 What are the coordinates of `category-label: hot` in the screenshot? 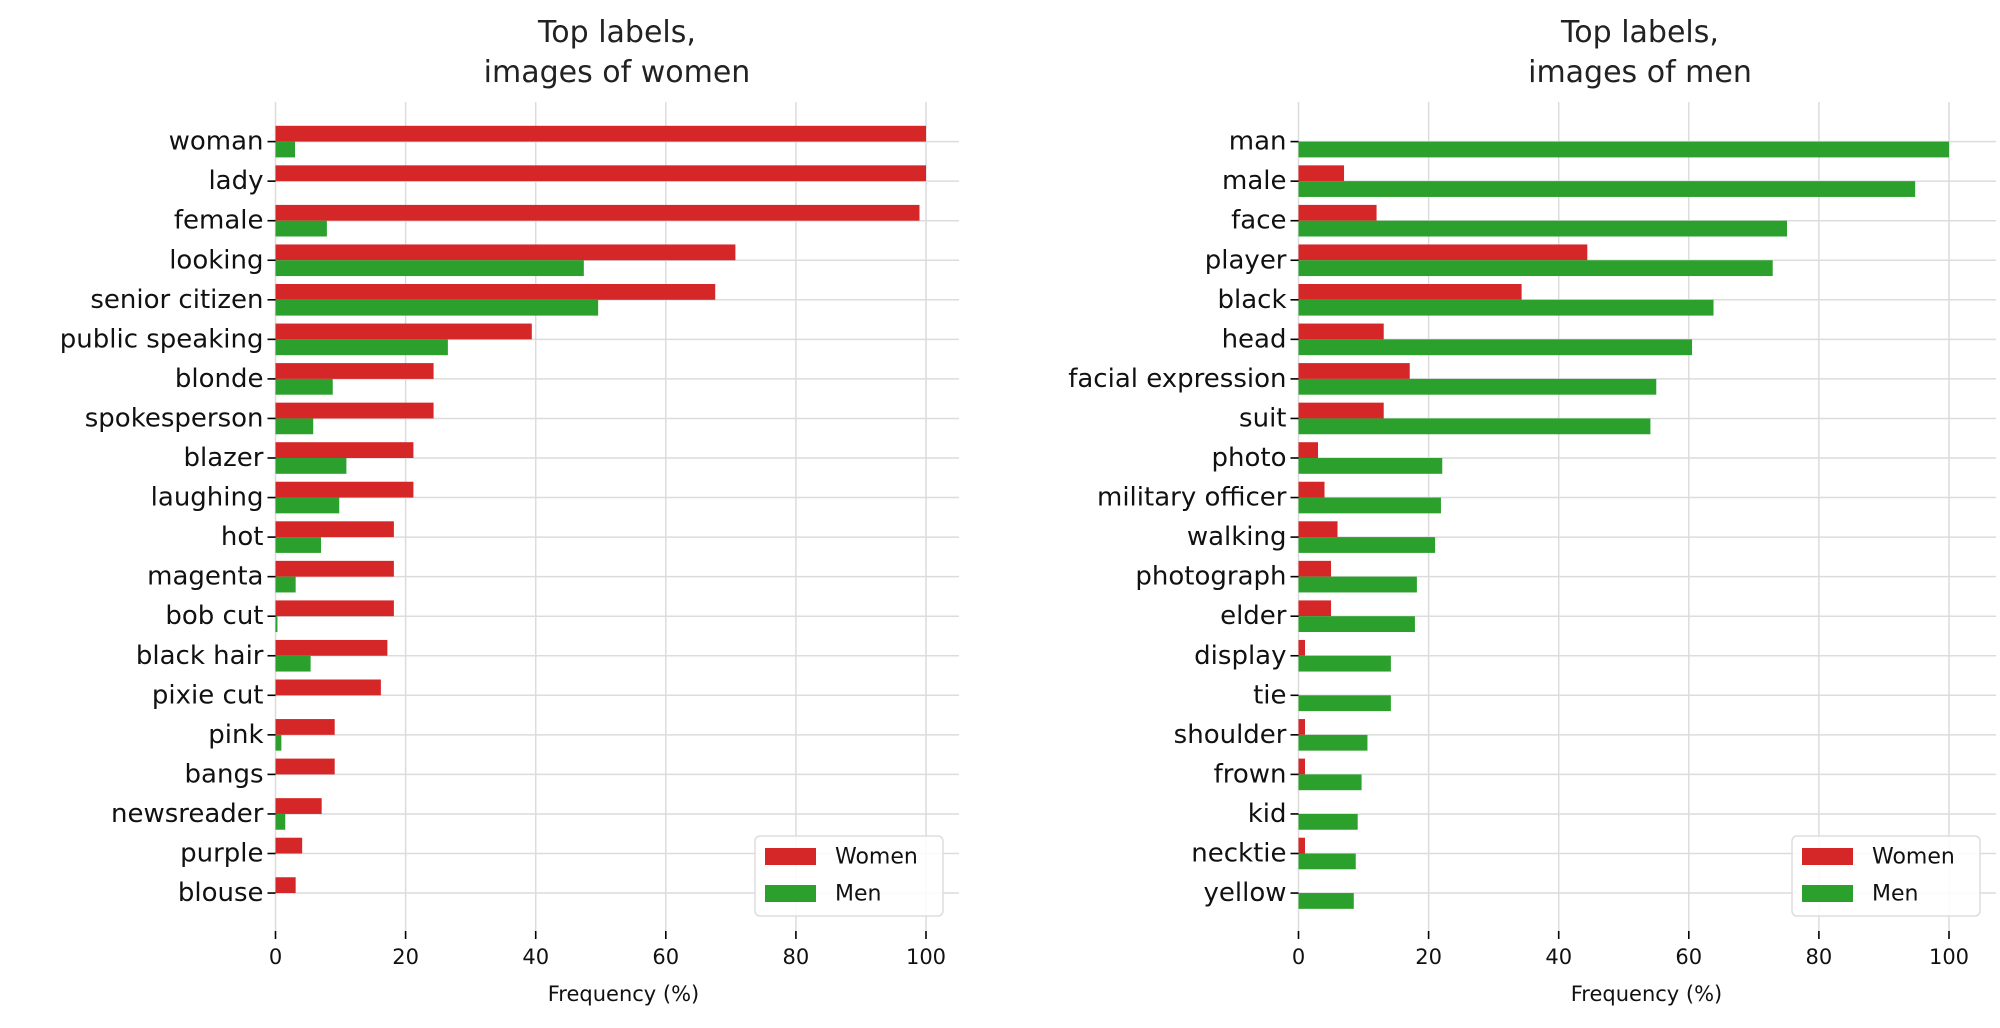 It's located at (242, 537).